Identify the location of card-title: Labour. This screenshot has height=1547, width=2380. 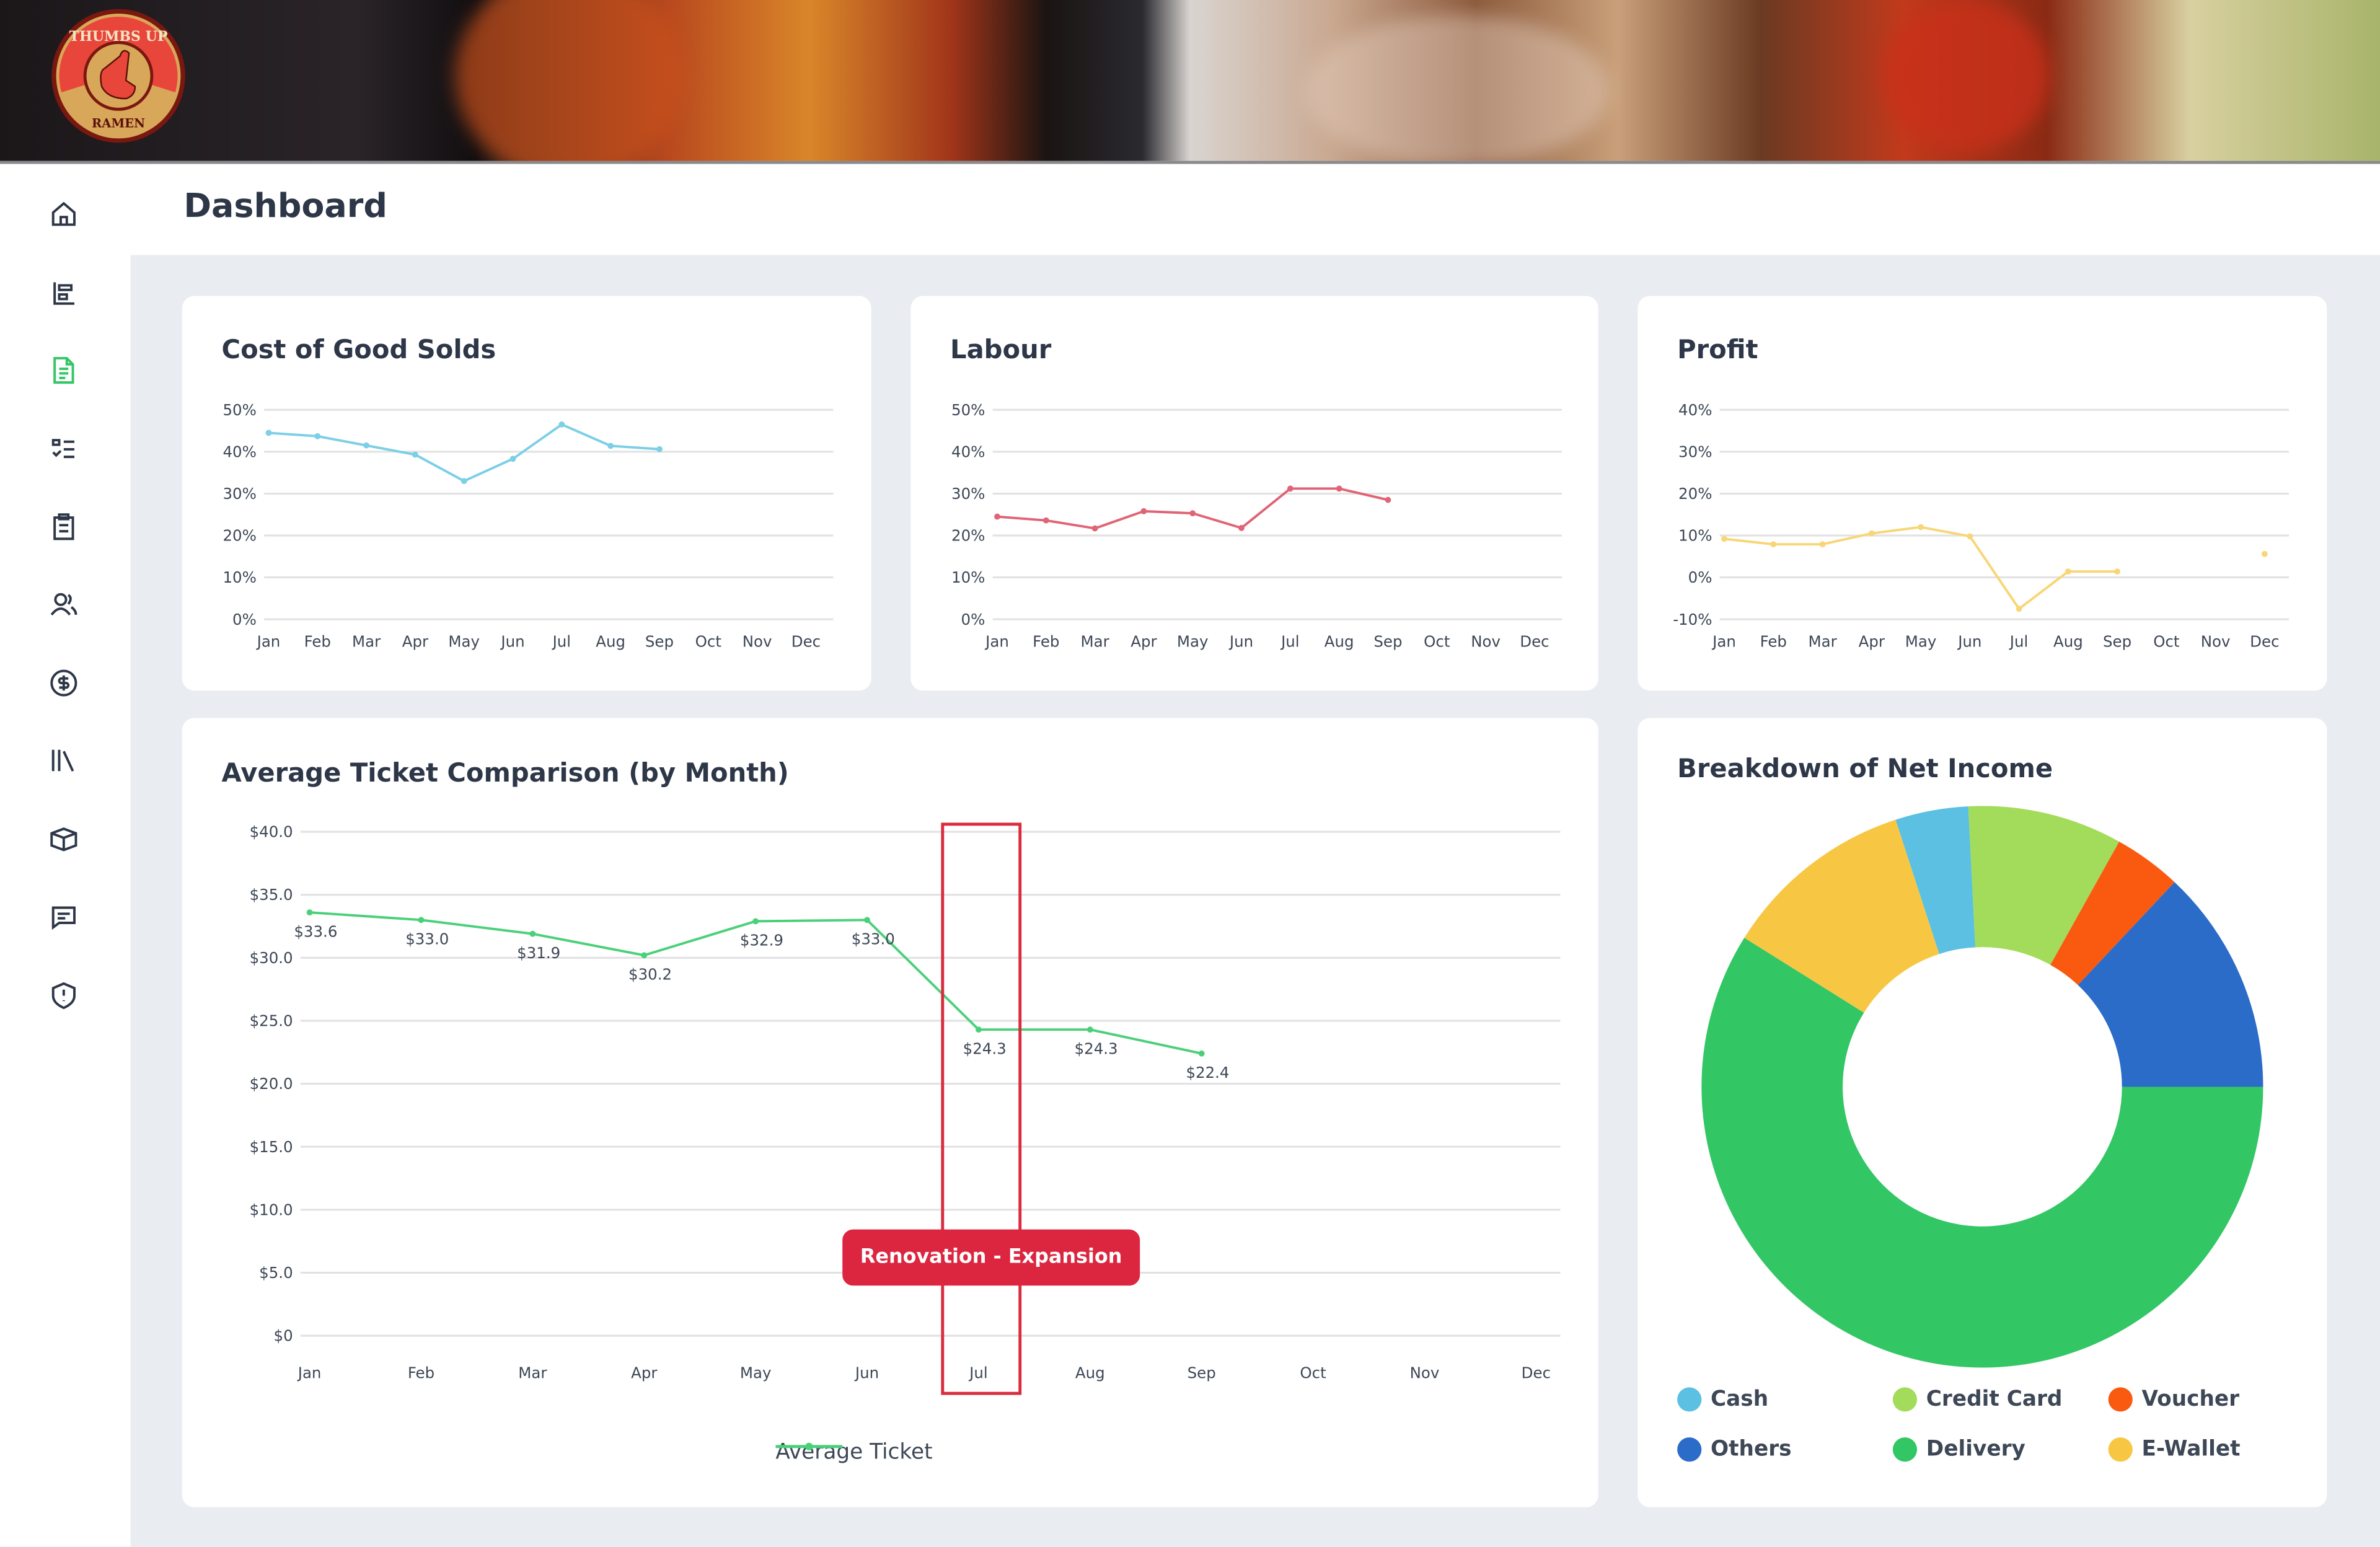
(1001, 350).